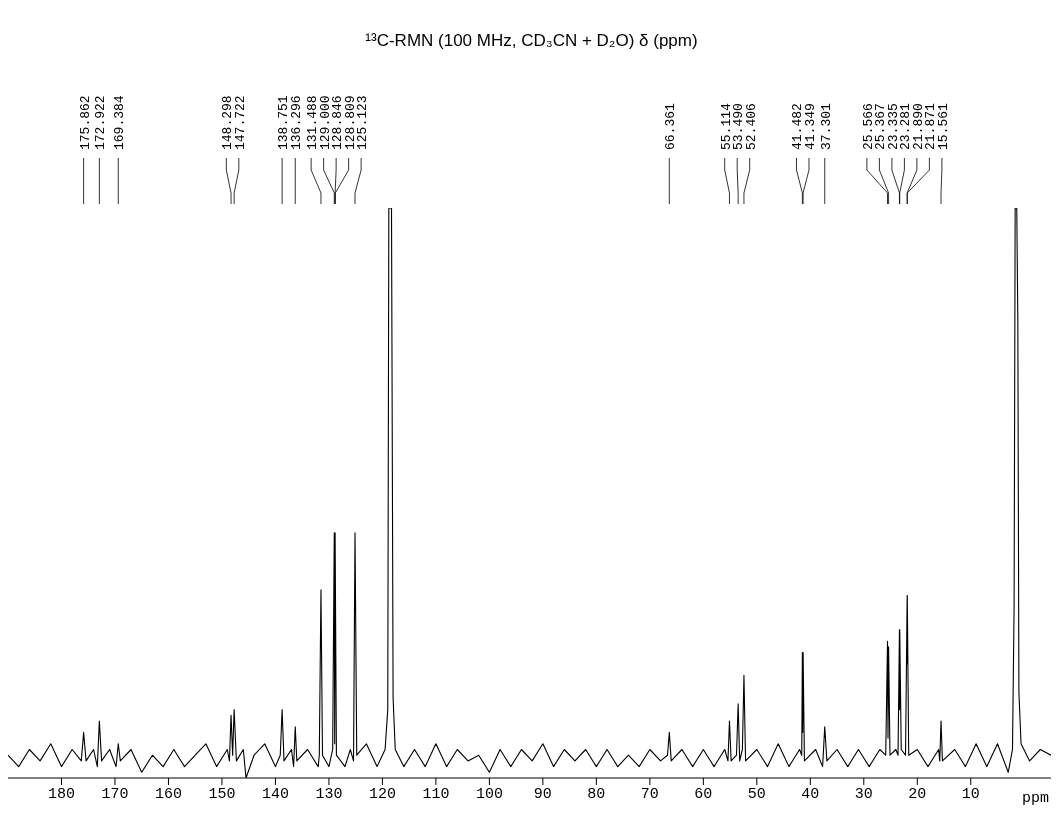 This screenshot has height=820, width=1061. What do you see at coordinates (810, 794) in the screenshot?
I see `x-tick-label: 40` at bounding box center [810, 794].